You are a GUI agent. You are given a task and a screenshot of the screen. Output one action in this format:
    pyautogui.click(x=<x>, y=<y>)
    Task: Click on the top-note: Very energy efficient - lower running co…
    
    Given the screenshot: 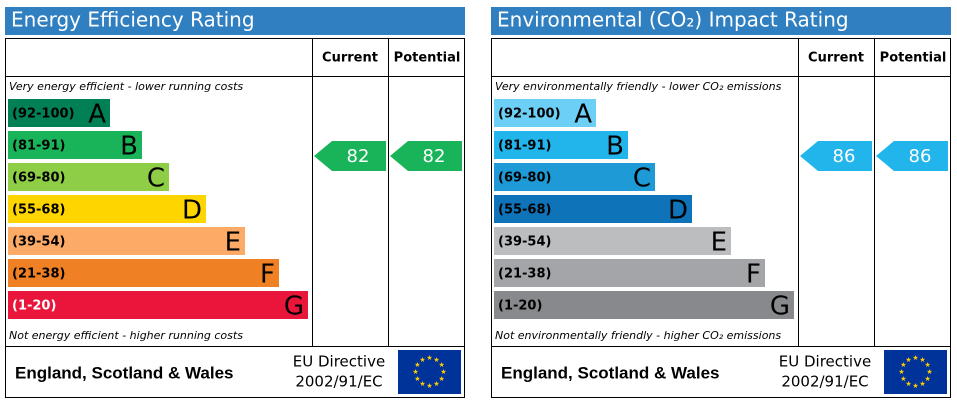 What is the action you would take?
    pyautogui.click(x=126, y=86)
    